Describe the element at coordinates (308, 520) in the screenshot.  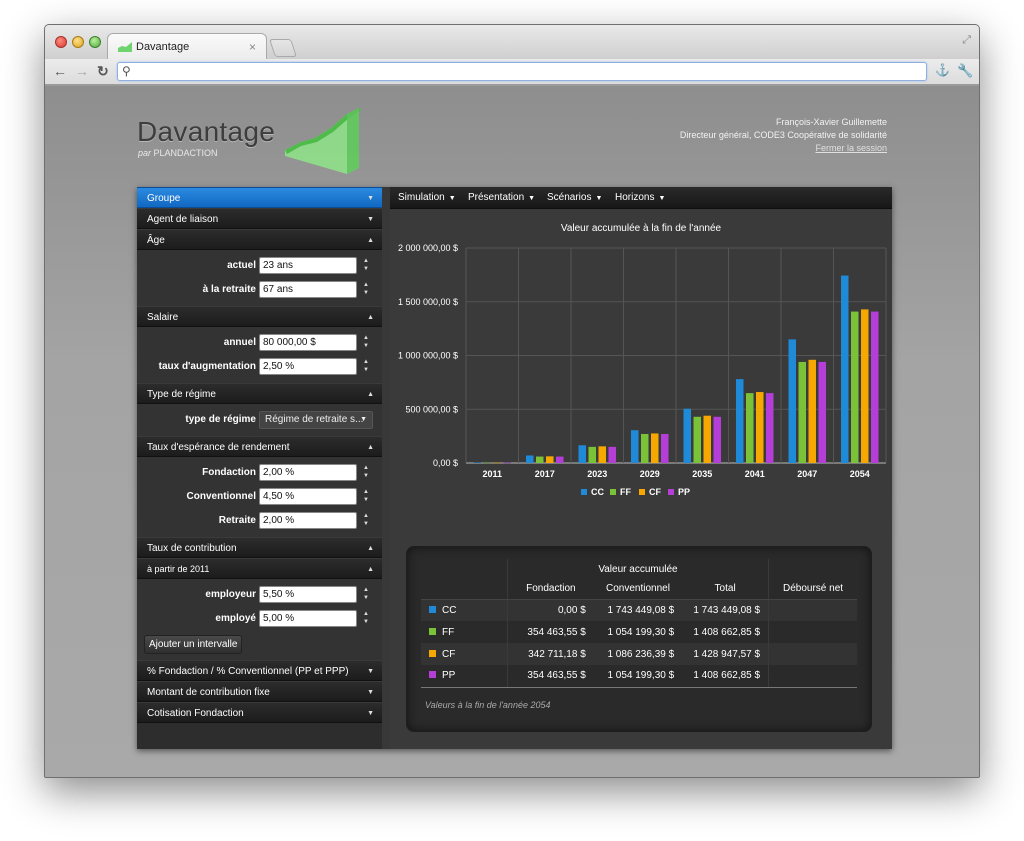
I see `retraite-input: 2,00 %` at that location.